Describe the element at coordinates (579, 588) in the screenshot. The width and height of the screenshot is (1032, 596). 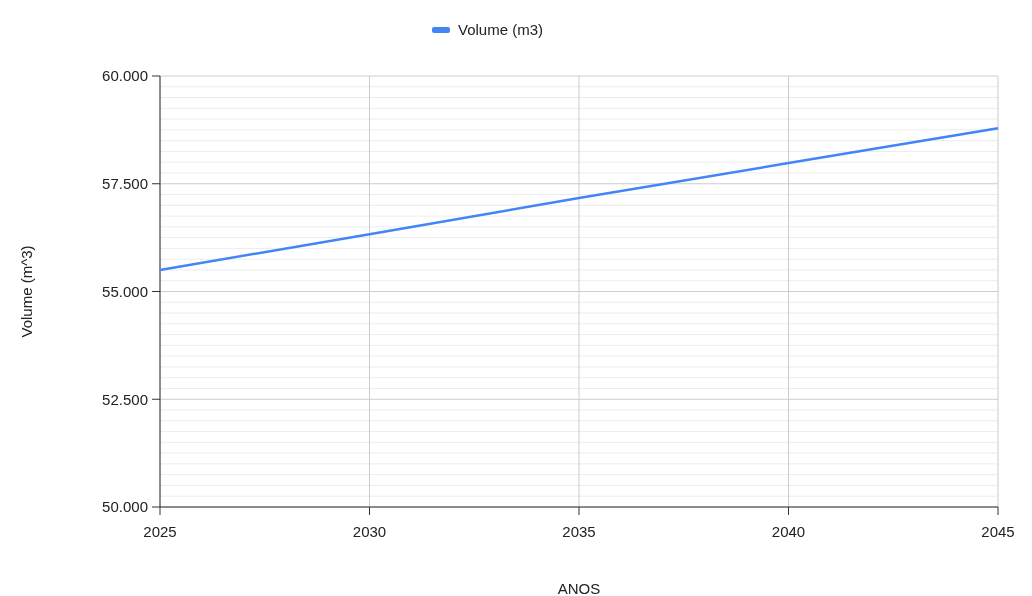
I see `x-axis-title: ANOS` at that location.